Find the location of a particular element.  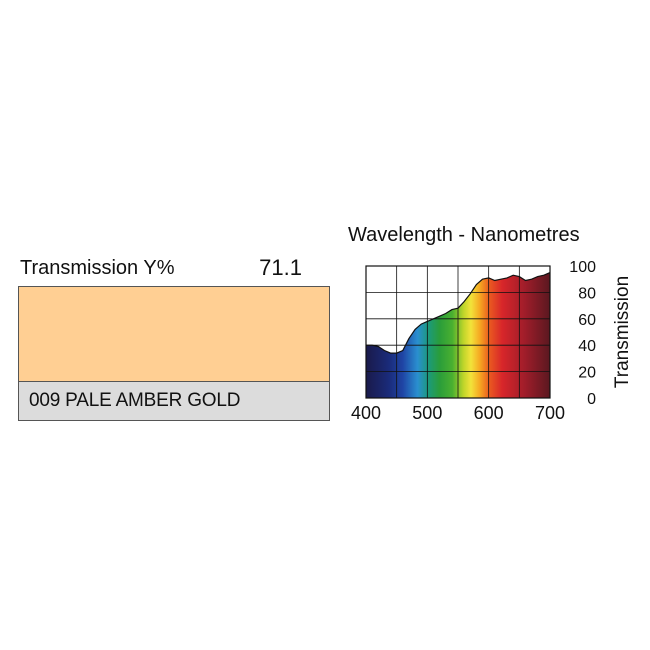

spectrum-chart: 400 500 600 700 100 80 60 40 20 0 Transmission is located at coordinates (492, 341).